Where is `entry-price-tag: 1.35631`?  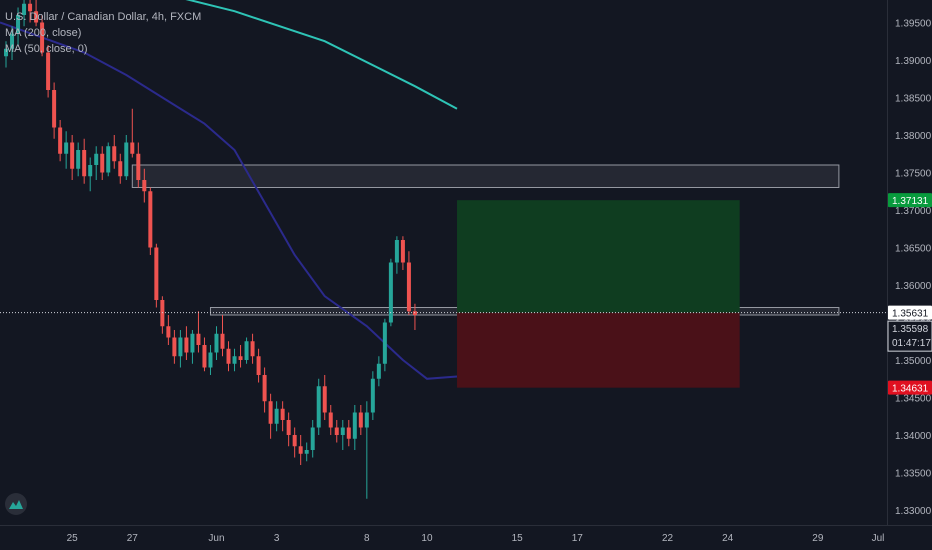
entry-price-tag: 1.35631 is located at coordinates (910, 314).